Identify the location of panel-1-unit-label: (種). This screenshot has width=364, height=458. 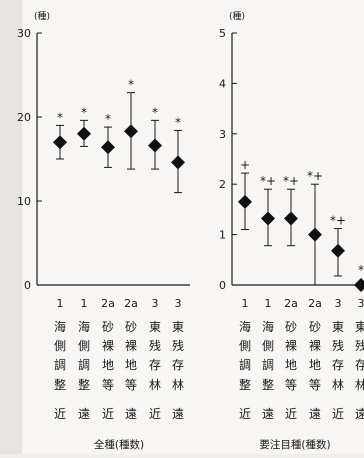
(42, 16).